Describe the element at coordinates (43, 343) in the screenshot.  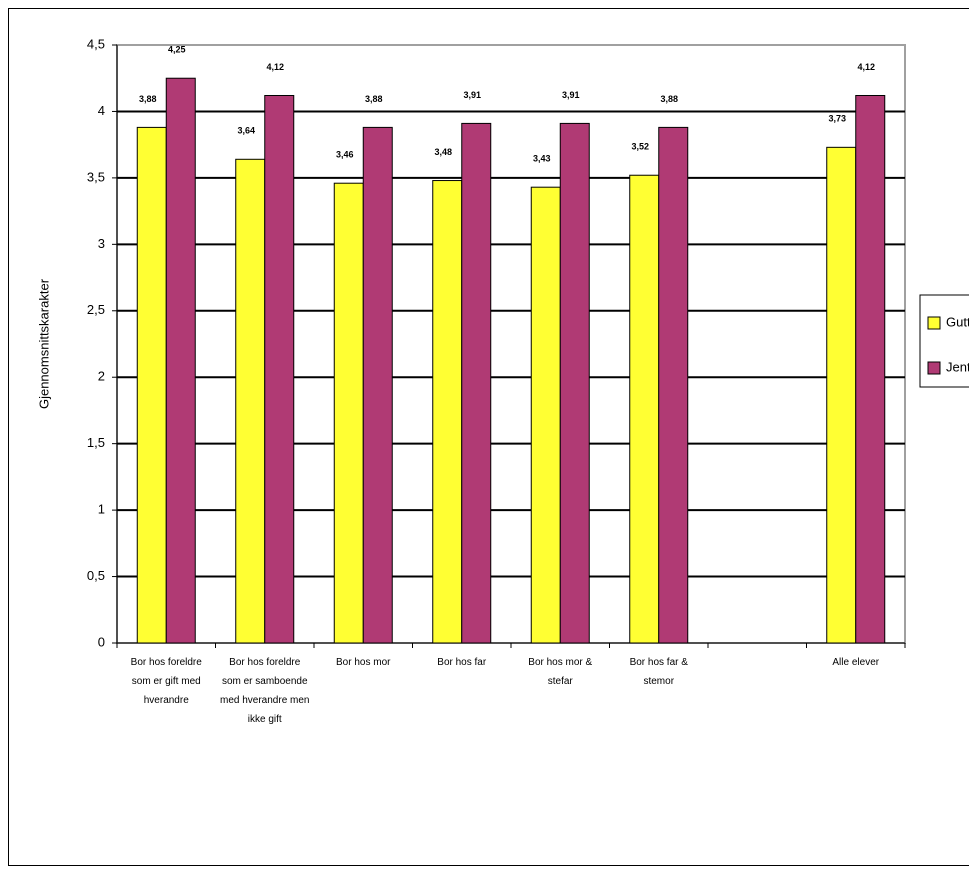
I see `y-axis-title: Gjennomsnittskarakter` at that location.